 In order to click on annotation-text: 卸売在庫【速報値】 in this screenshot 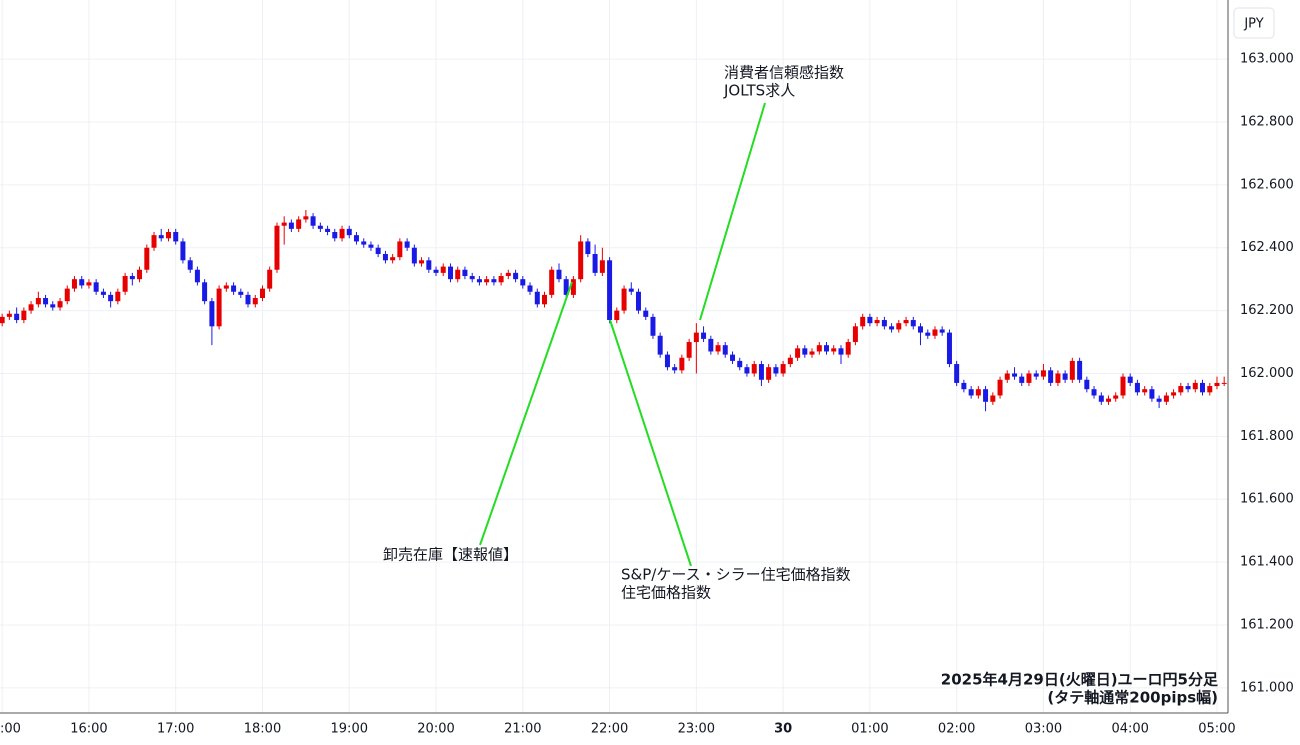, I will do `click(450, 555)`.